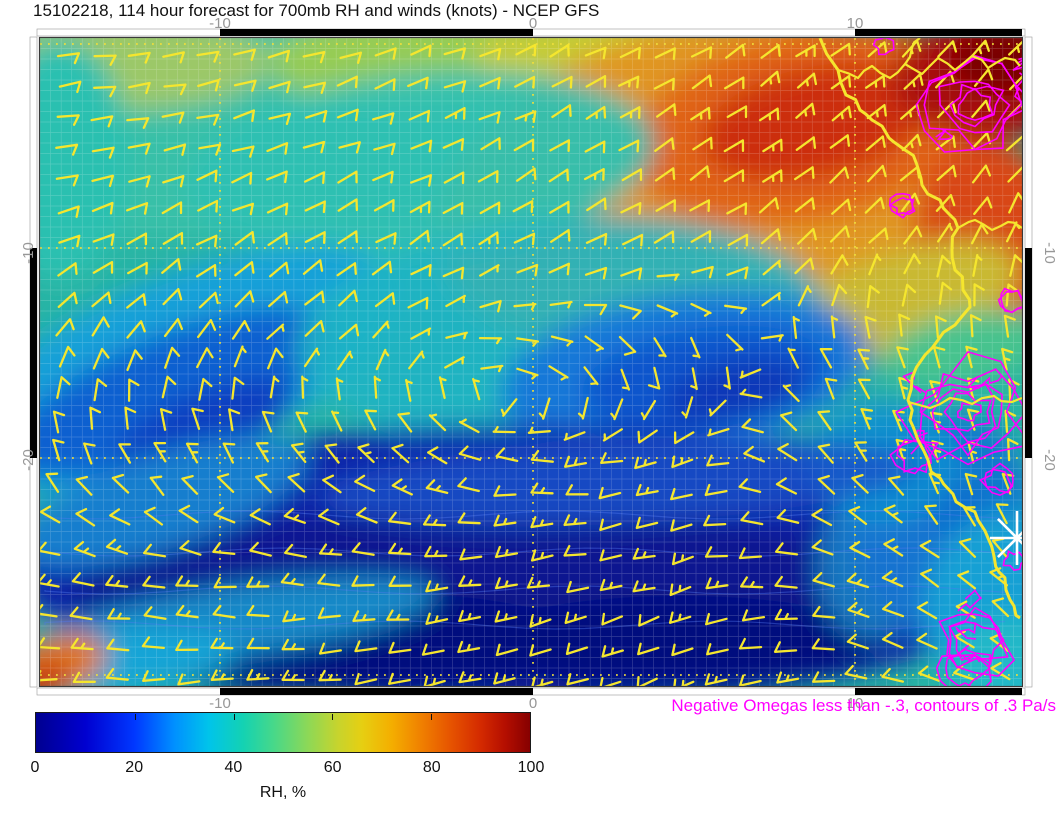 The height and width of the screenshot is (816, 1056). What do you see at coordinates (1048, 253) in the screenshot?
I see `axis-tick-right-0: -10` at bounding box center [1048, 253].